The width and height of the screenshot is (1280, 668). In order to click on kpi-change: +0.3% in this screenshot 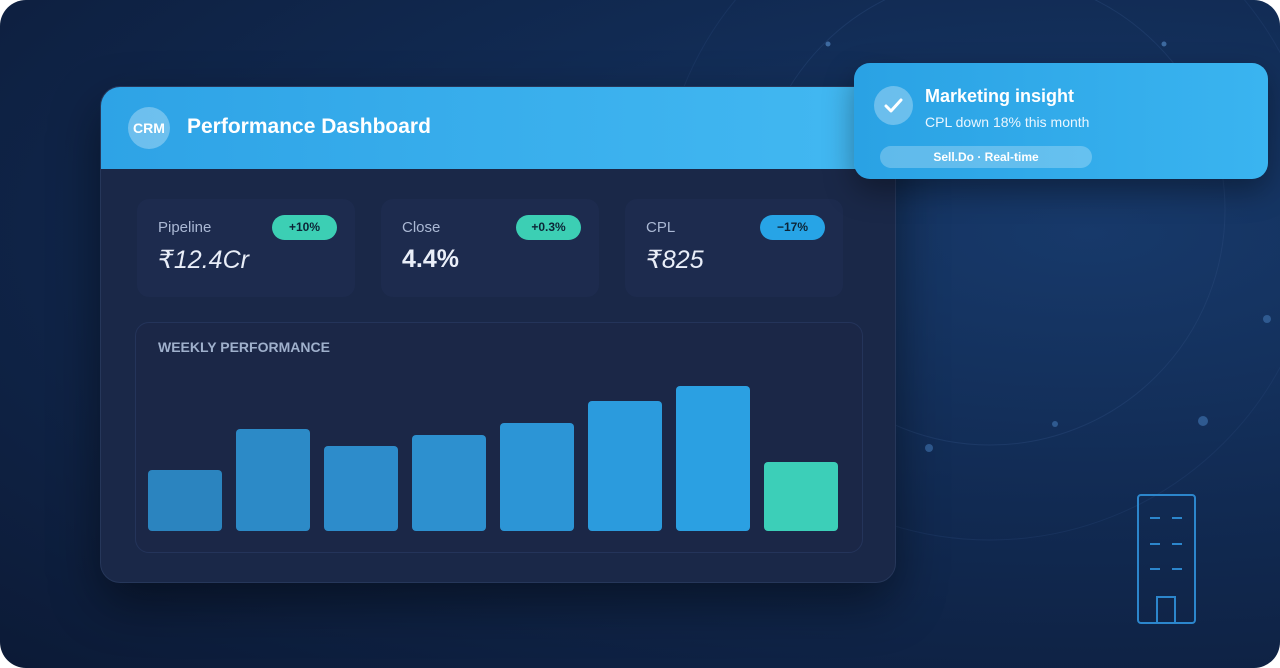, I will do `click(548, 227)`.